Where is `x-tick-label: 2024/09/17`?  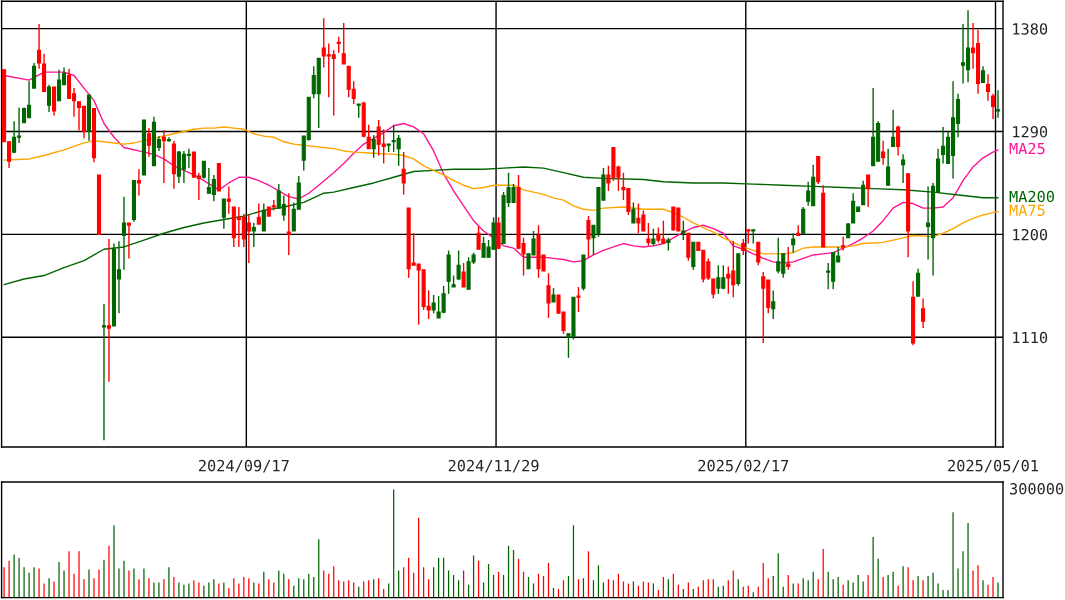 x-tick-label: 2024/09/17 is located at coordinates (243, 466).